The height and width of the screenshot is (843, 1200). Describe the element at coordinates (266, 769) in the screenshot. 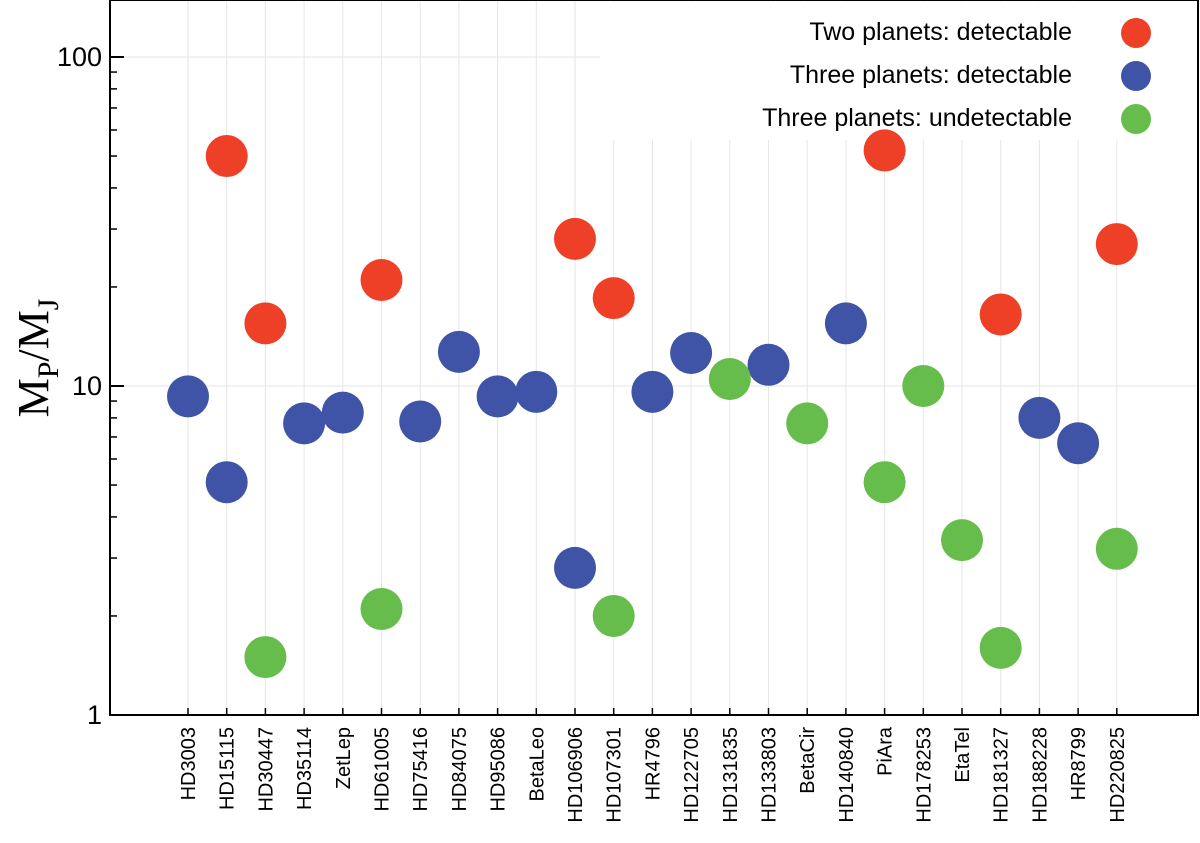

I see `x-tick-label: HD30447` at that location.